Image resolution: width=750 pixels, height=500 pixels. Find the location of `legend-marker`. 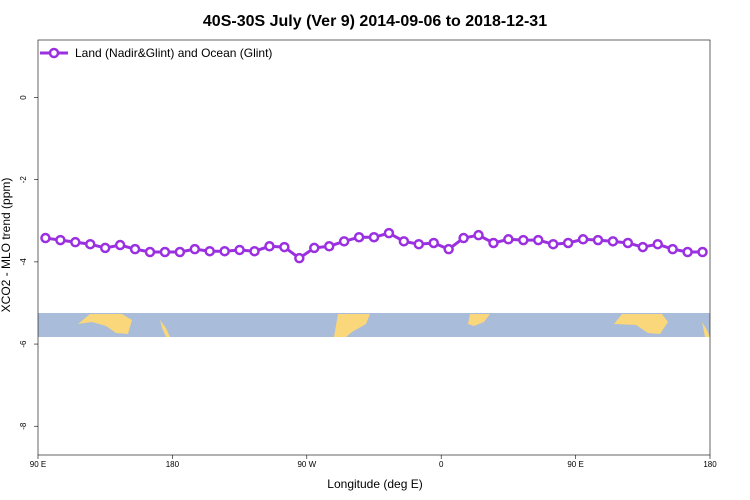

legend-marker is located at coordinates (54, 53).